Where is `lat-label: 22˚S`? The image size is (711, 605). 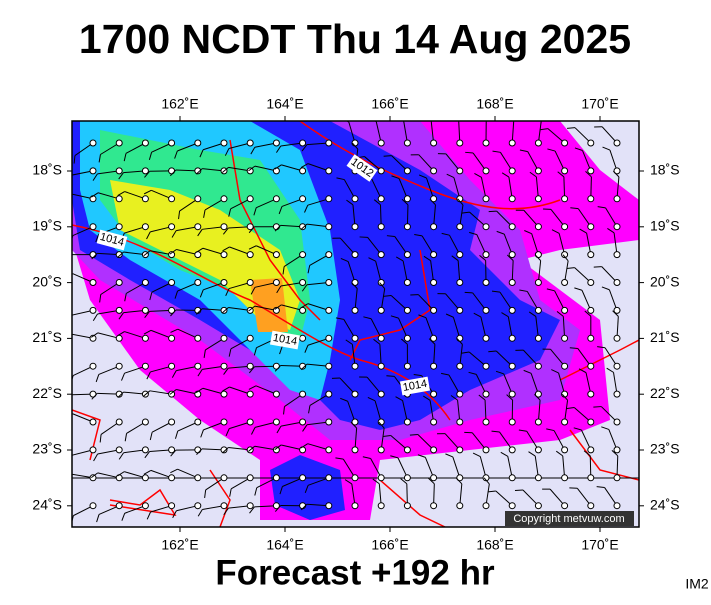 lat-label: 22˚S is located at coordinates (665, 393).